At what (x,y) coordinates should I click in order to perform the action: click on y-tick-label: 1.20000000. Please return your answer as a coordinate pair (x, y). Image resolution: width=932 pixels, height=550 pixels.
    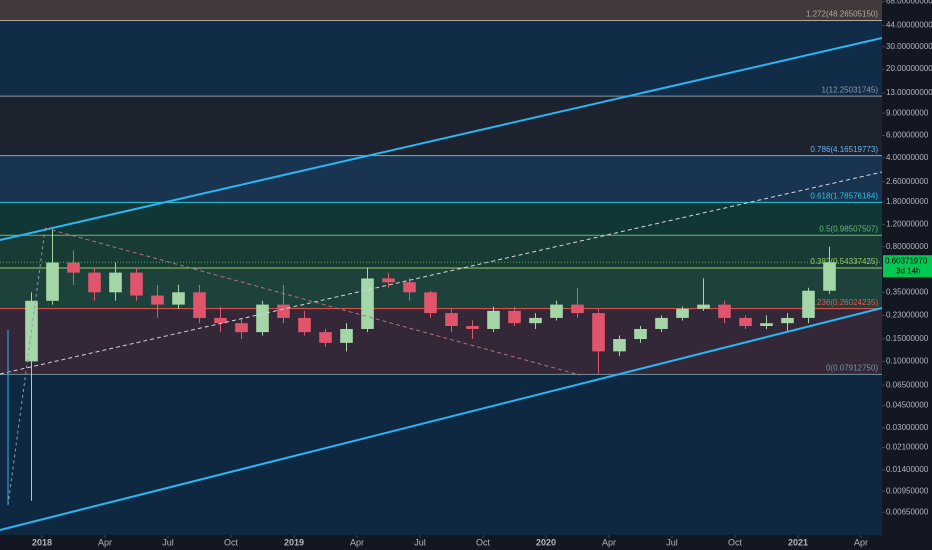
    Looking at the image, I should click on (907, 223).